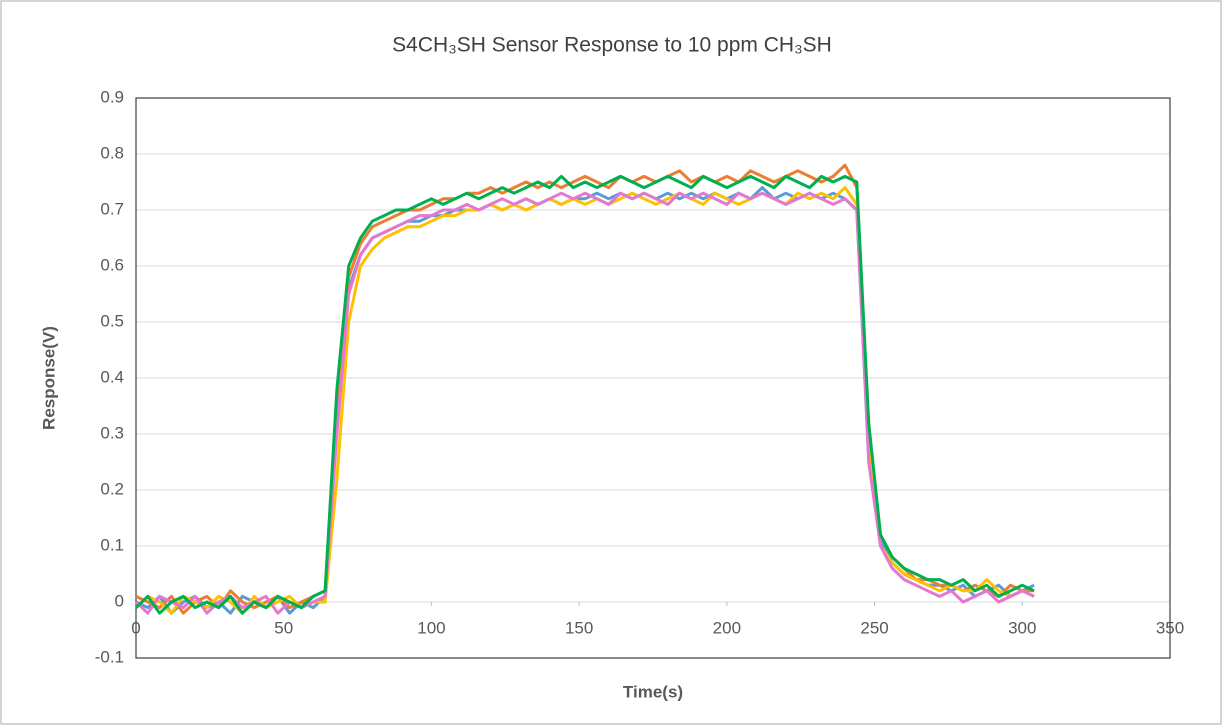 Image resolution: width=1223 pixels, height=726 pixels. I want to click on y-tick-label: 0.7, so click(112, 208).